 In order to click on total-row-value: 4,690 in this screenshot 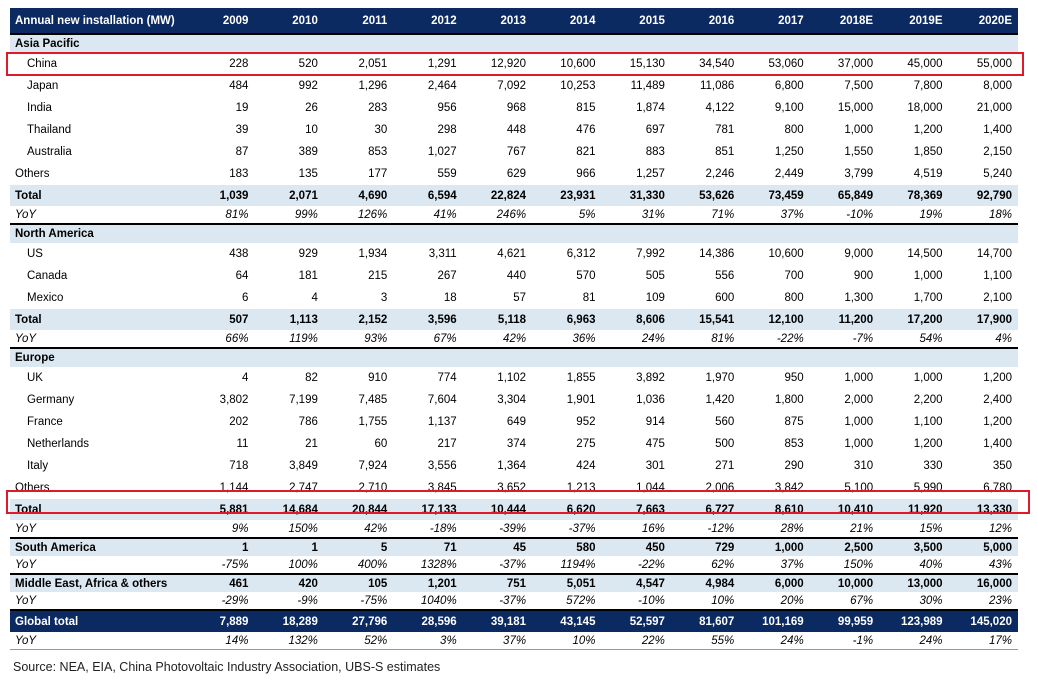, I will do `click(358, 195)`.